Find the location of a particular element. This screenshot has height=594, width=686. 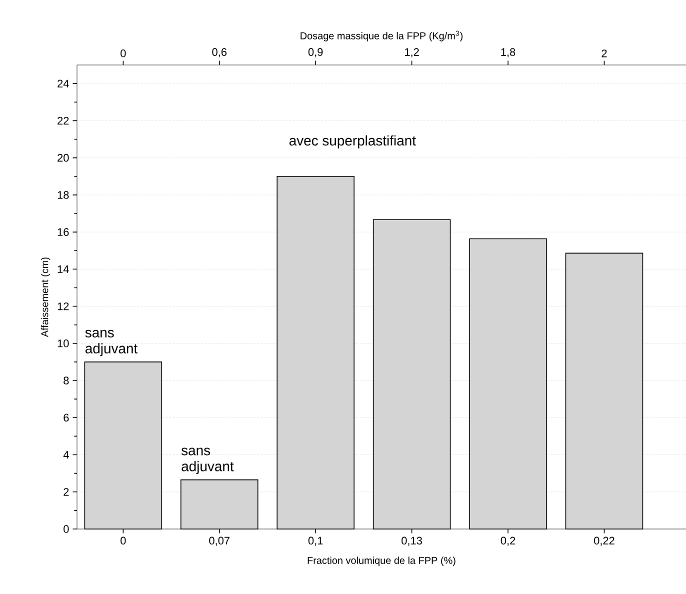

x-tick-label: 0,2 is located at coordinates (508, 541).